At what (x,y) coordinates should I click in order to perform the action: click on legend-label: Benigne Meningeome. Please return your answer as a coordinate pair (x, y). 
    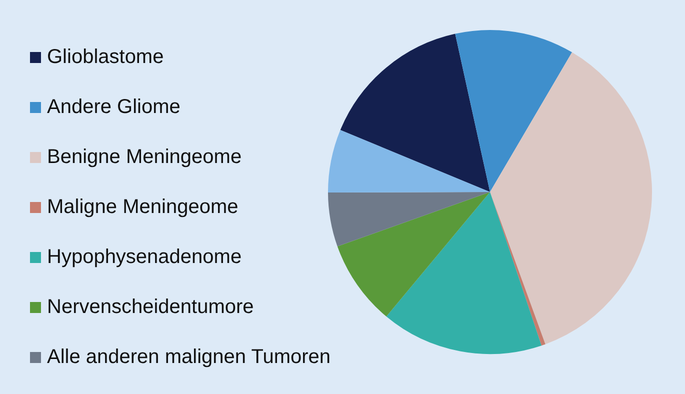
    Looking at the image, I should click on (144, 157).